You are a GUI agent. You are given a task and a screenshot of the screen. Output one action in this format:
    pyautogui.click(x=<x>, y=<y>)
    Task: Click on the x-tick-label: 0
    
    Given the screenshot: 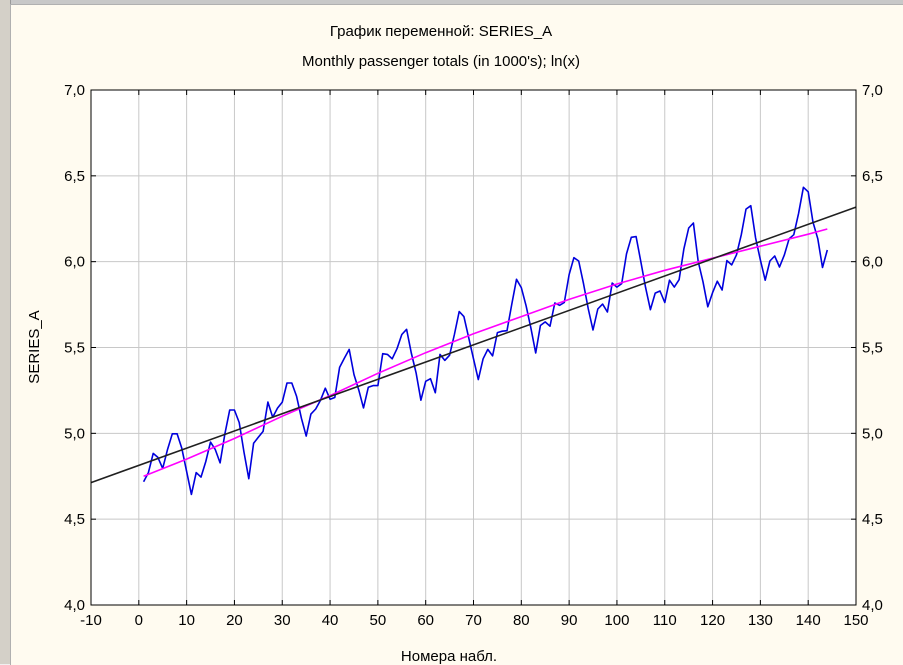 What is the action you would take?
    pyautogui.click(x=139, y=620)
    